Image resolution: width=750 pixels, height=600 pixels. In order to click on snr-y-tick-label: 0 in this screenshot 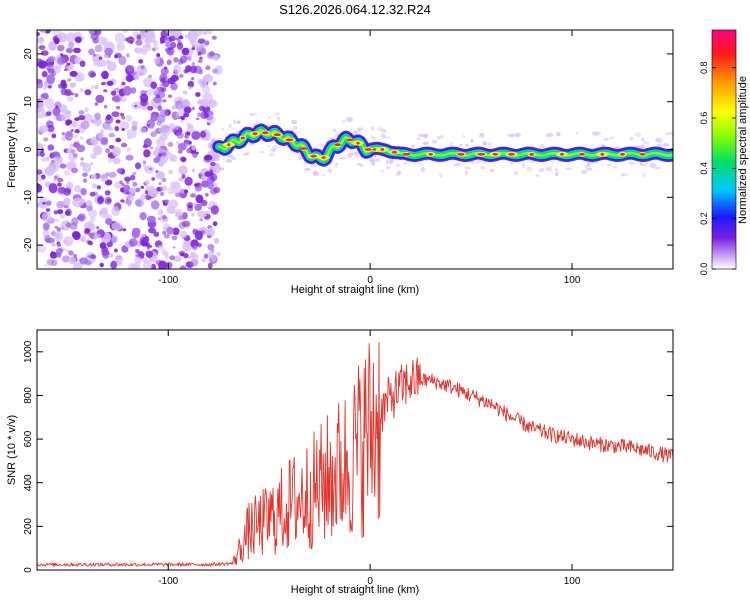, I will do `click(28, 570)`.